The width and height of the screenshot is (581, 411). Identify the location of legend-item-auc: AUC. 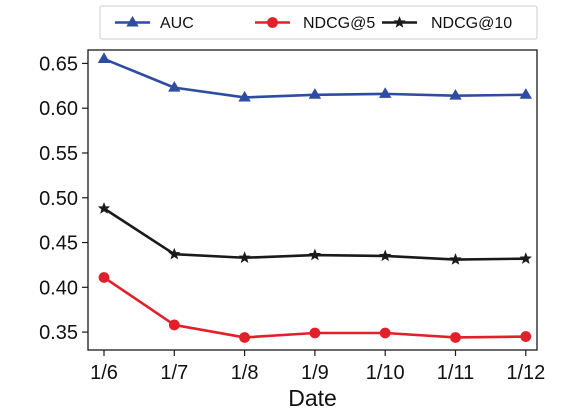
(154, 23).